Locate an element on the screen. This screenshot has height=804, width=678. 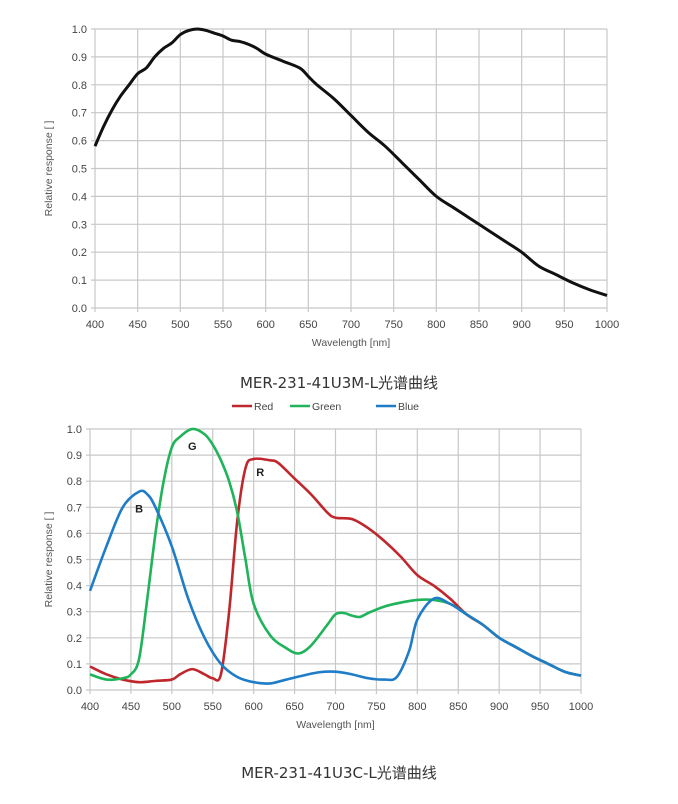
curve-annotation: R is located at coordinates (260, 473).